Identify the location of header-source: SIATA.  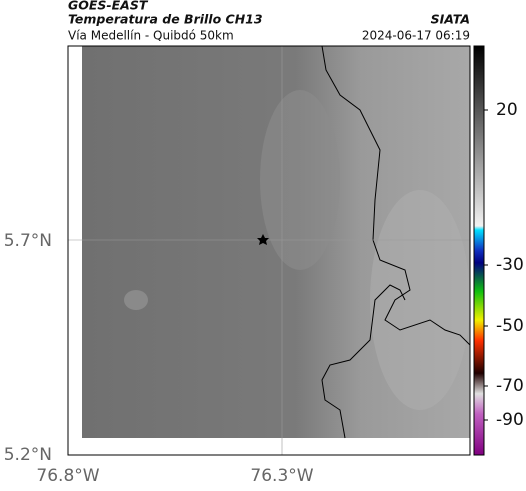
(450, 19).